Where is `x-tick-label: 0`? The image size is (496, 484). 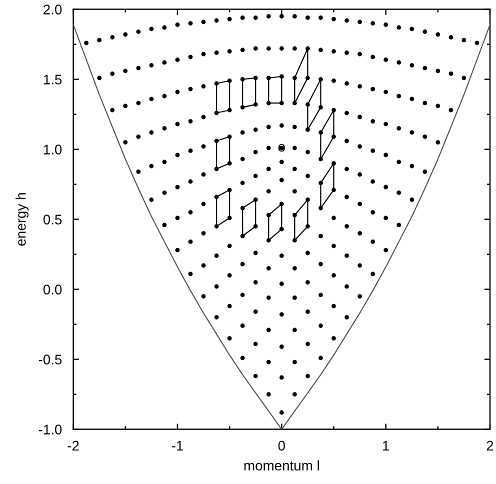 x-tick-label: 0 is located at coordinates (281, 445).